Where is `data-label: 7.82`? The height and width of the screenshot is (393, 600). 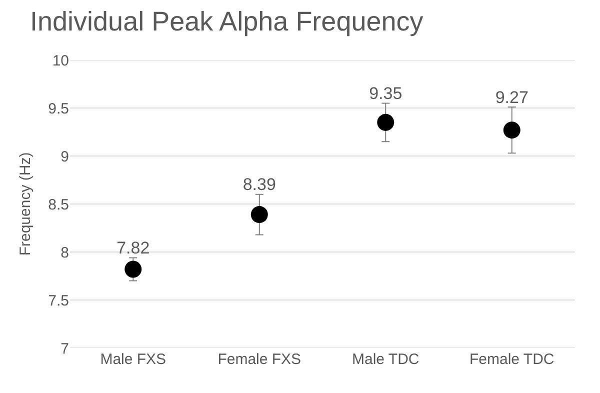
data-label: 7.82 is located at coordinates (133, 248).